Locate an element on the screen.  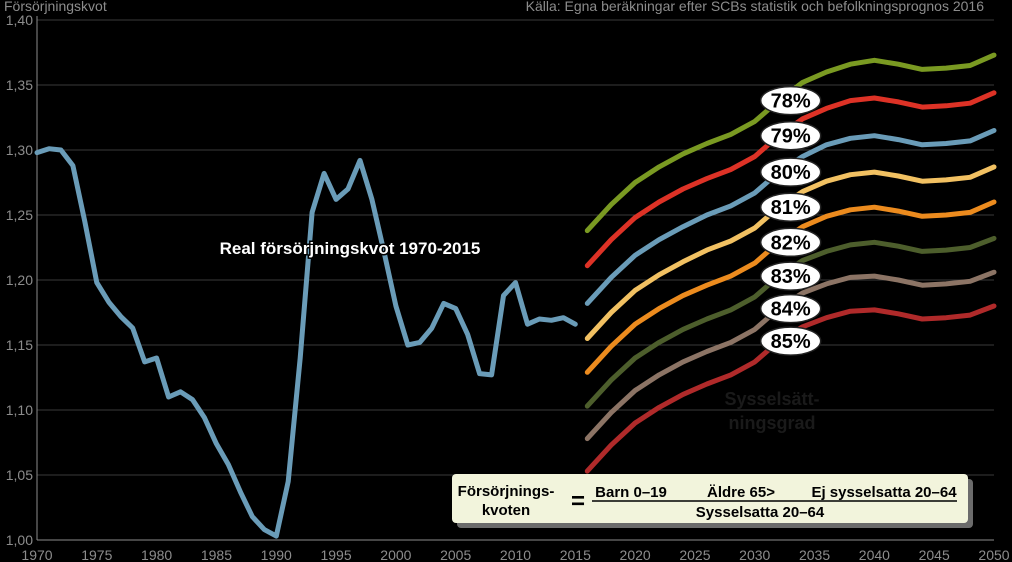
x-tick-label: 2040 is located at coordinates (874, 554).